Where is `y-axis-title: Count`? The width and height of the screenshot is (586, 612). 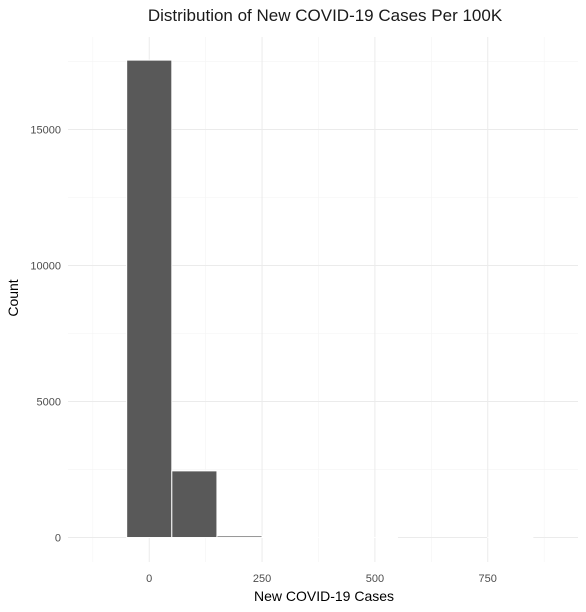
y-axis-title: Count is located at coordinates (13, 297).